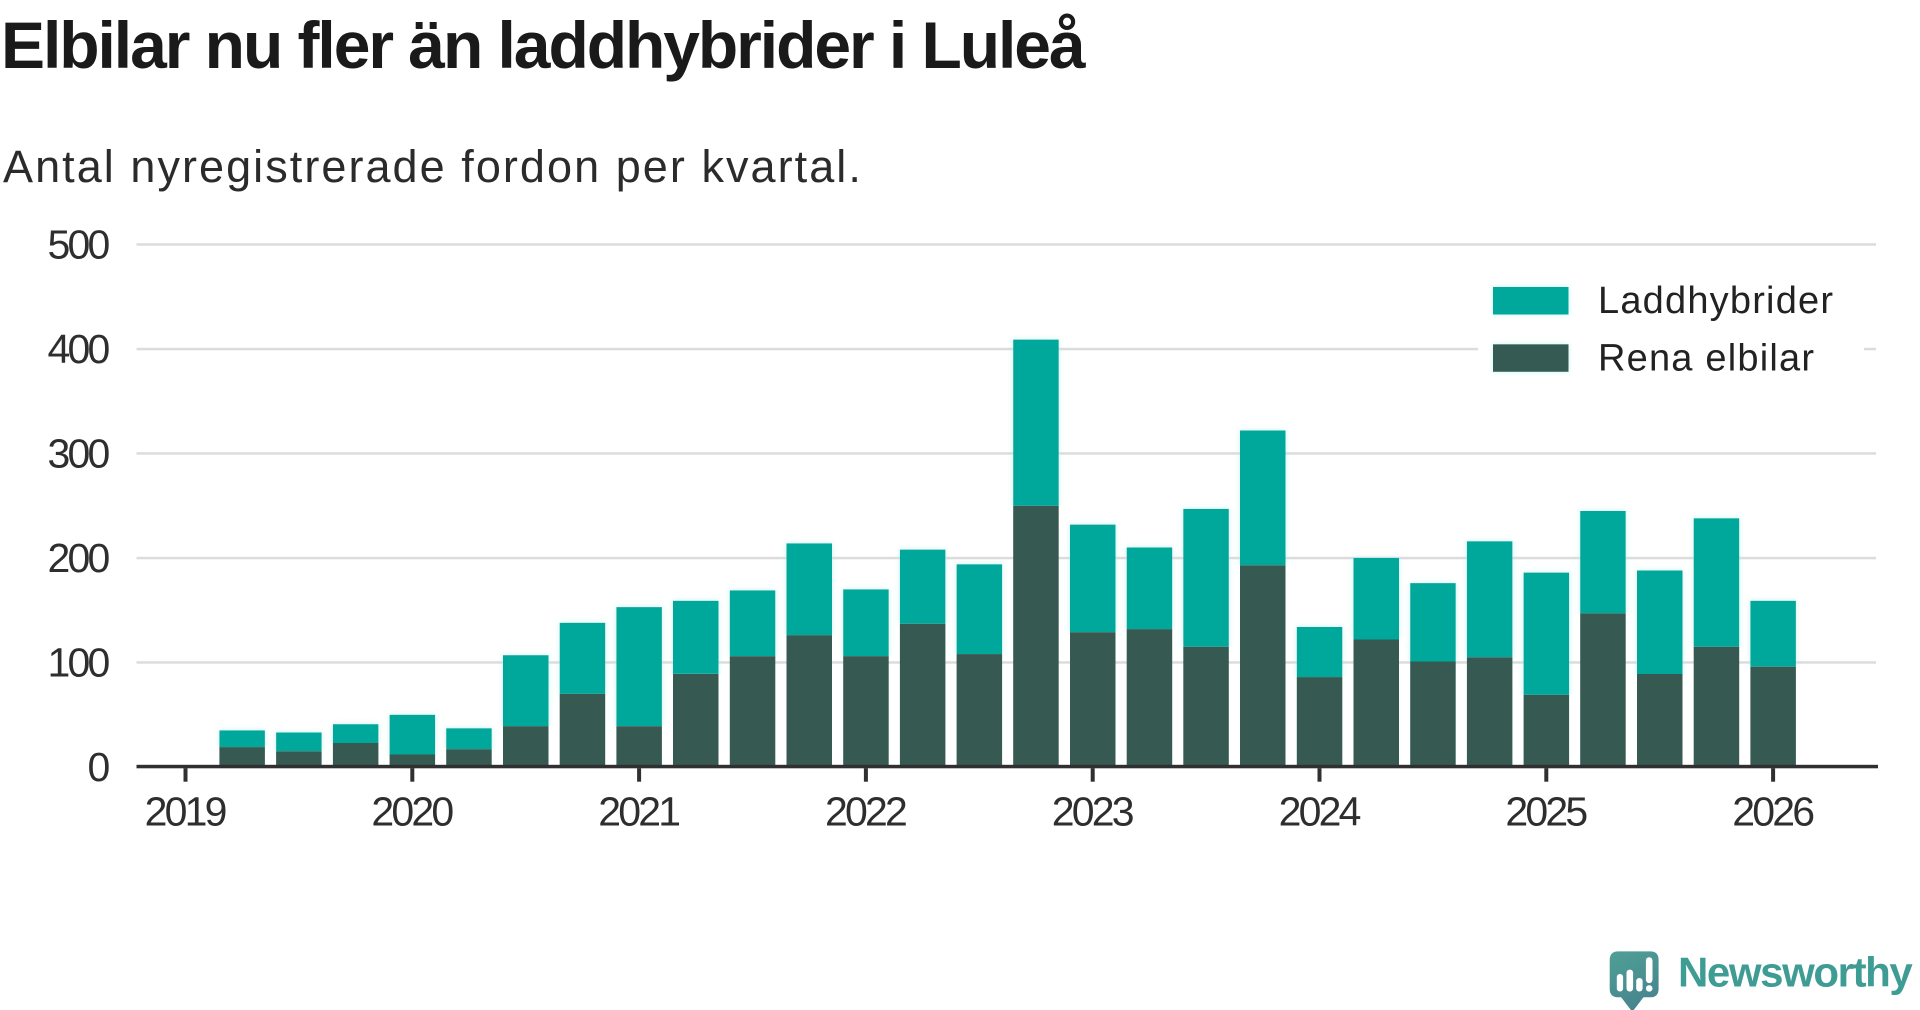  What do you see at coordinates (185, 812) in the screenshot?
I see `svg-text: 2019` at bounding box center [185, 812].